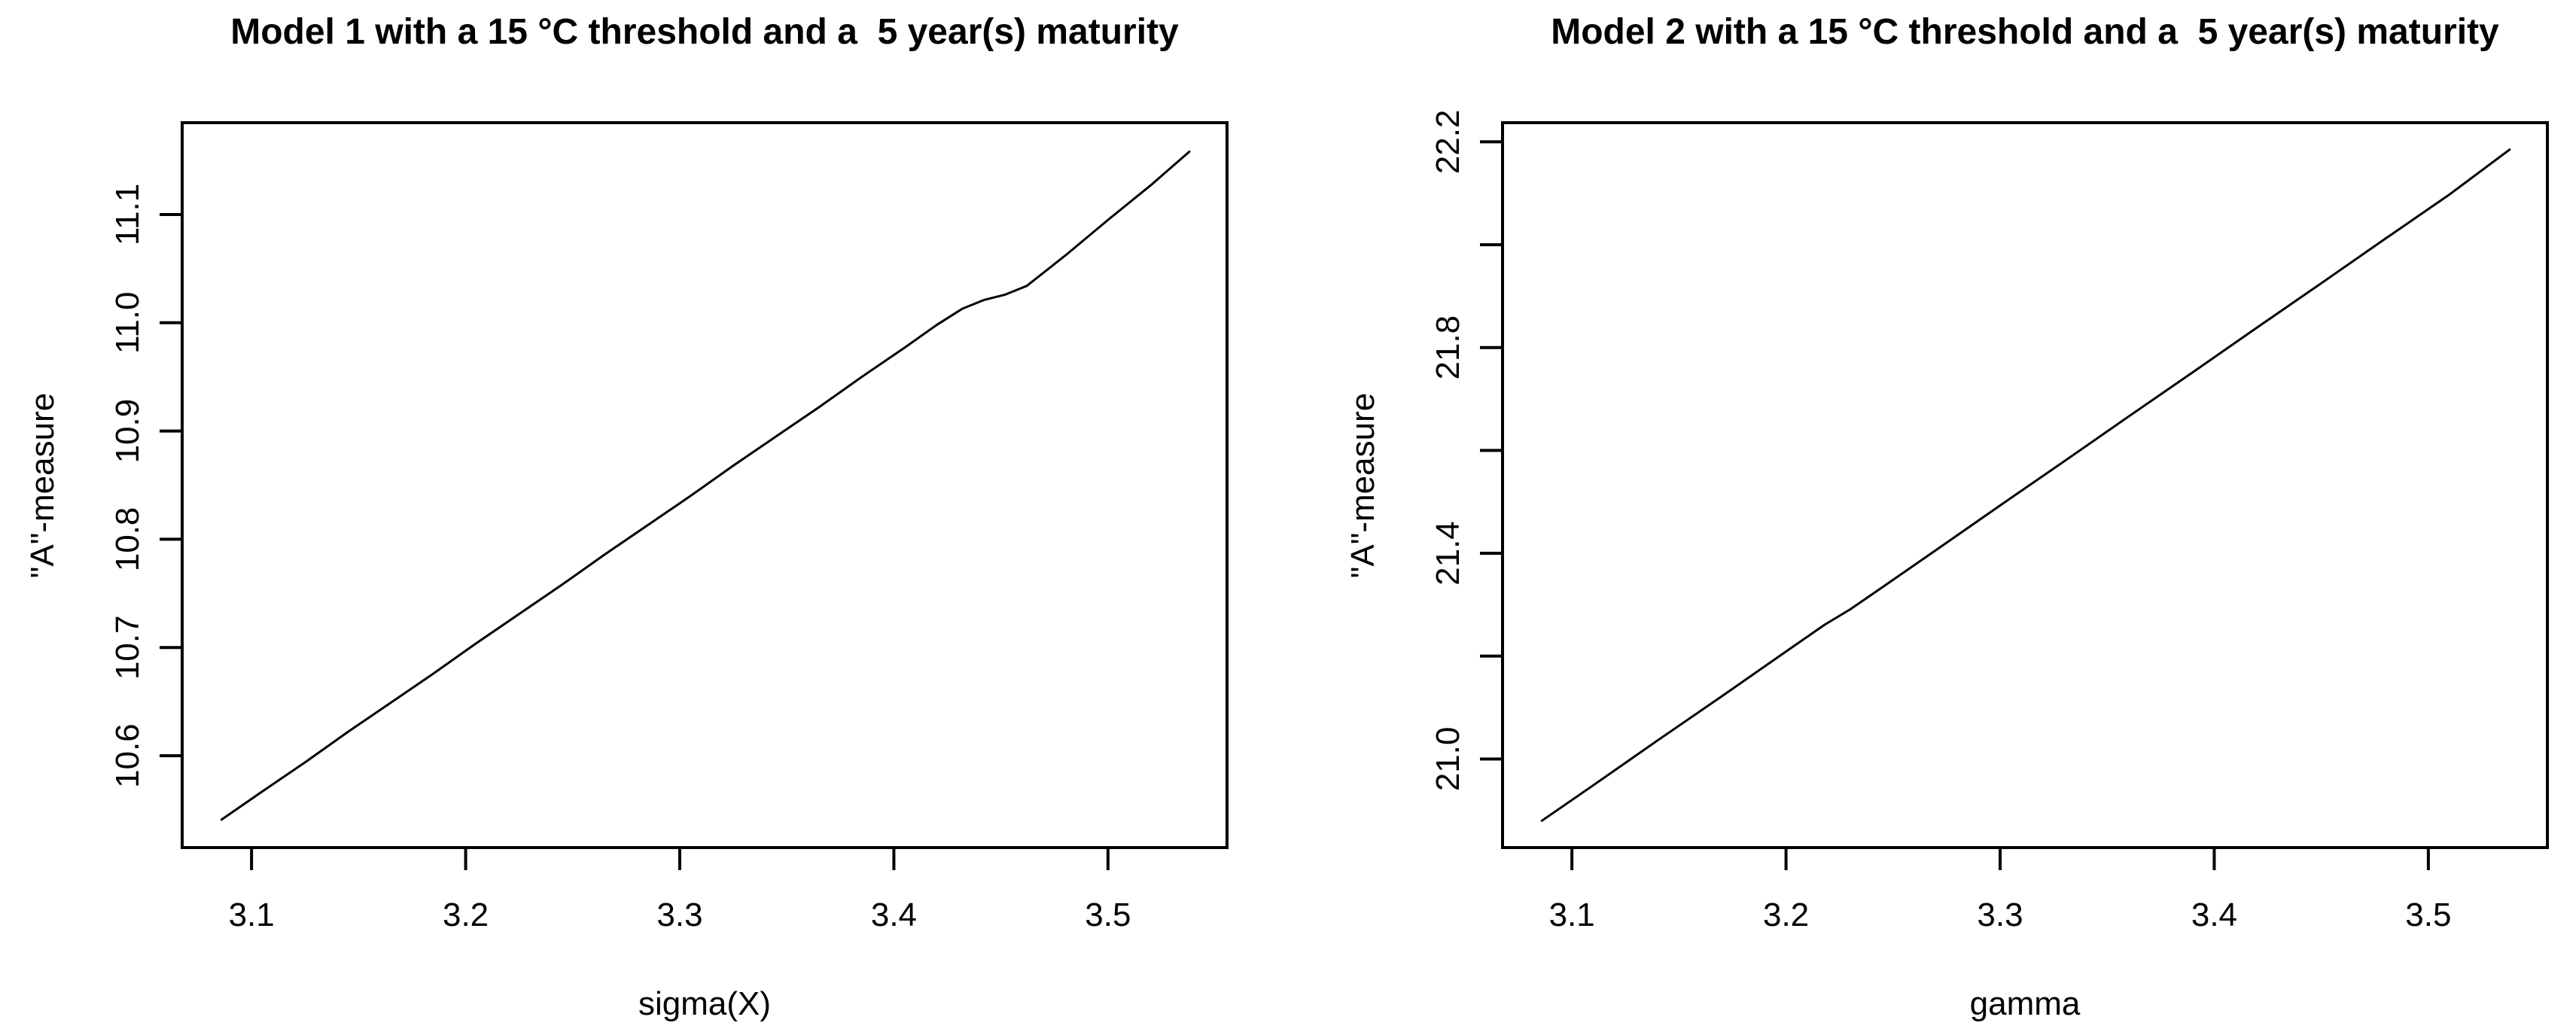 The width and height of the screenshot is (2576, 1035). I want to click on y-axis-tick-label: 21.8, so click(1448, 347).